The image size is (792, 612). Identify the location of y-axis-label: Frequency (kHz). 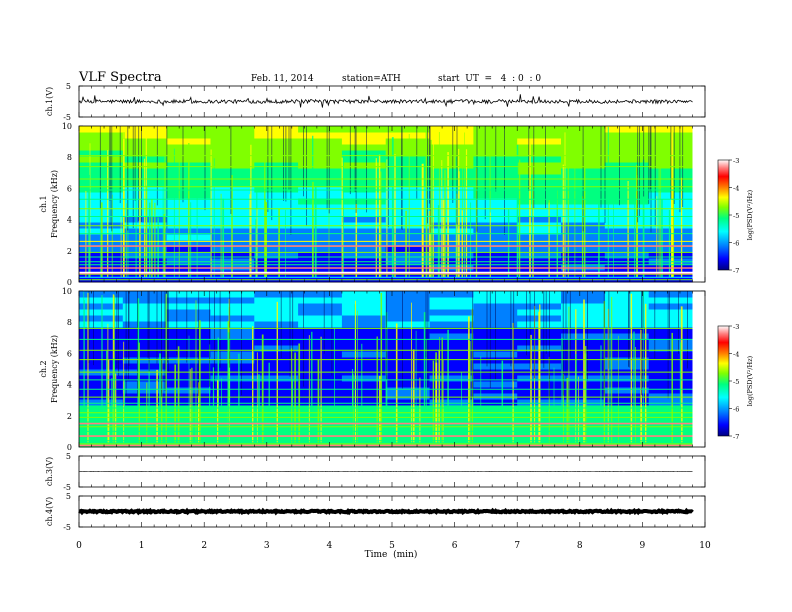
(54, 204).